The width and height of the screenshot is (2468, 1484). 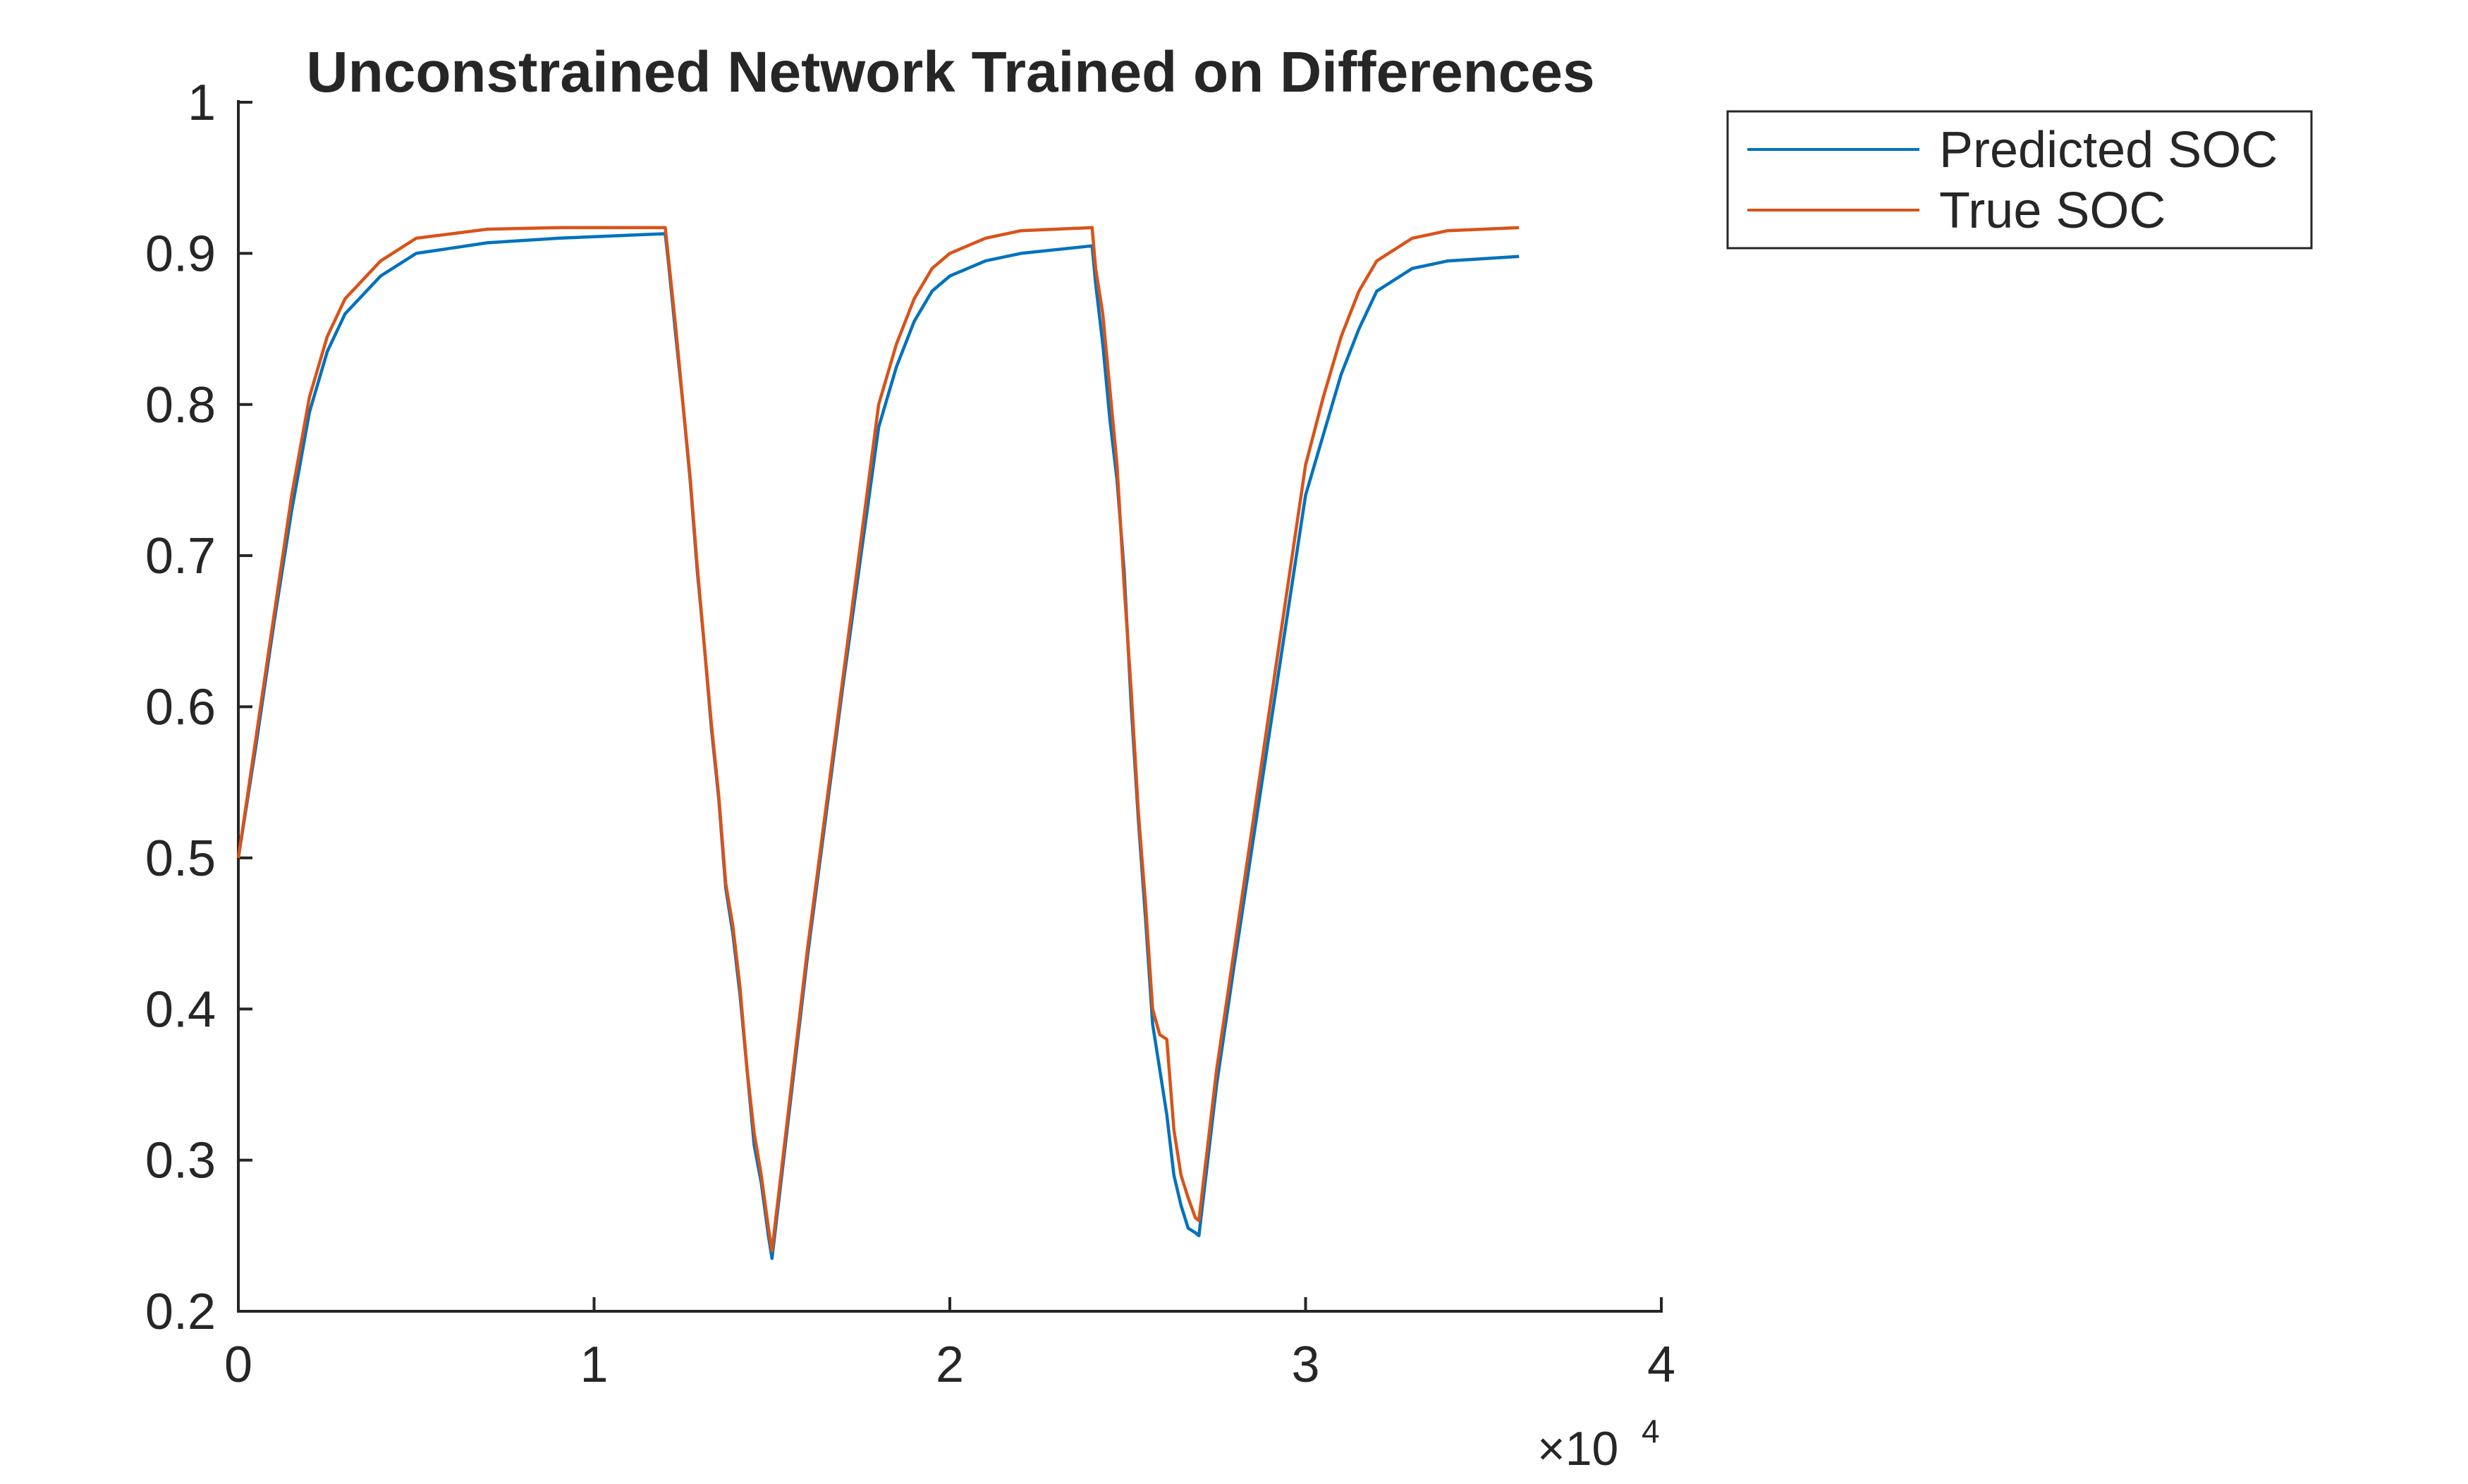 What do you see at coordinates (1305, 1365) in the screenshot?
I see `x-tick-label: 3` at bounding box center [1305, 1365].